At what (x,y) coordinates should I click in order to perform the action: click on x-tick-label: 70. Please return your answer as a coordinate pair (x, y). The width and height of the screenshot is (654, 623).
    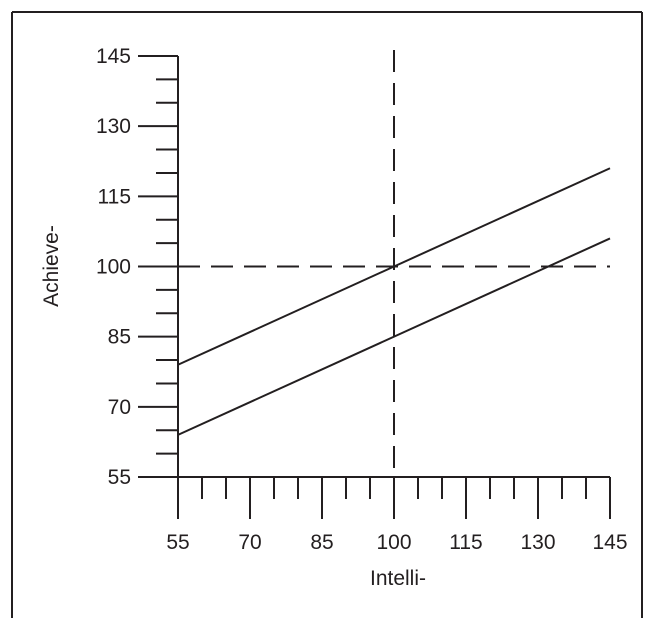
    Looking at the image, I should click on (249, 542).